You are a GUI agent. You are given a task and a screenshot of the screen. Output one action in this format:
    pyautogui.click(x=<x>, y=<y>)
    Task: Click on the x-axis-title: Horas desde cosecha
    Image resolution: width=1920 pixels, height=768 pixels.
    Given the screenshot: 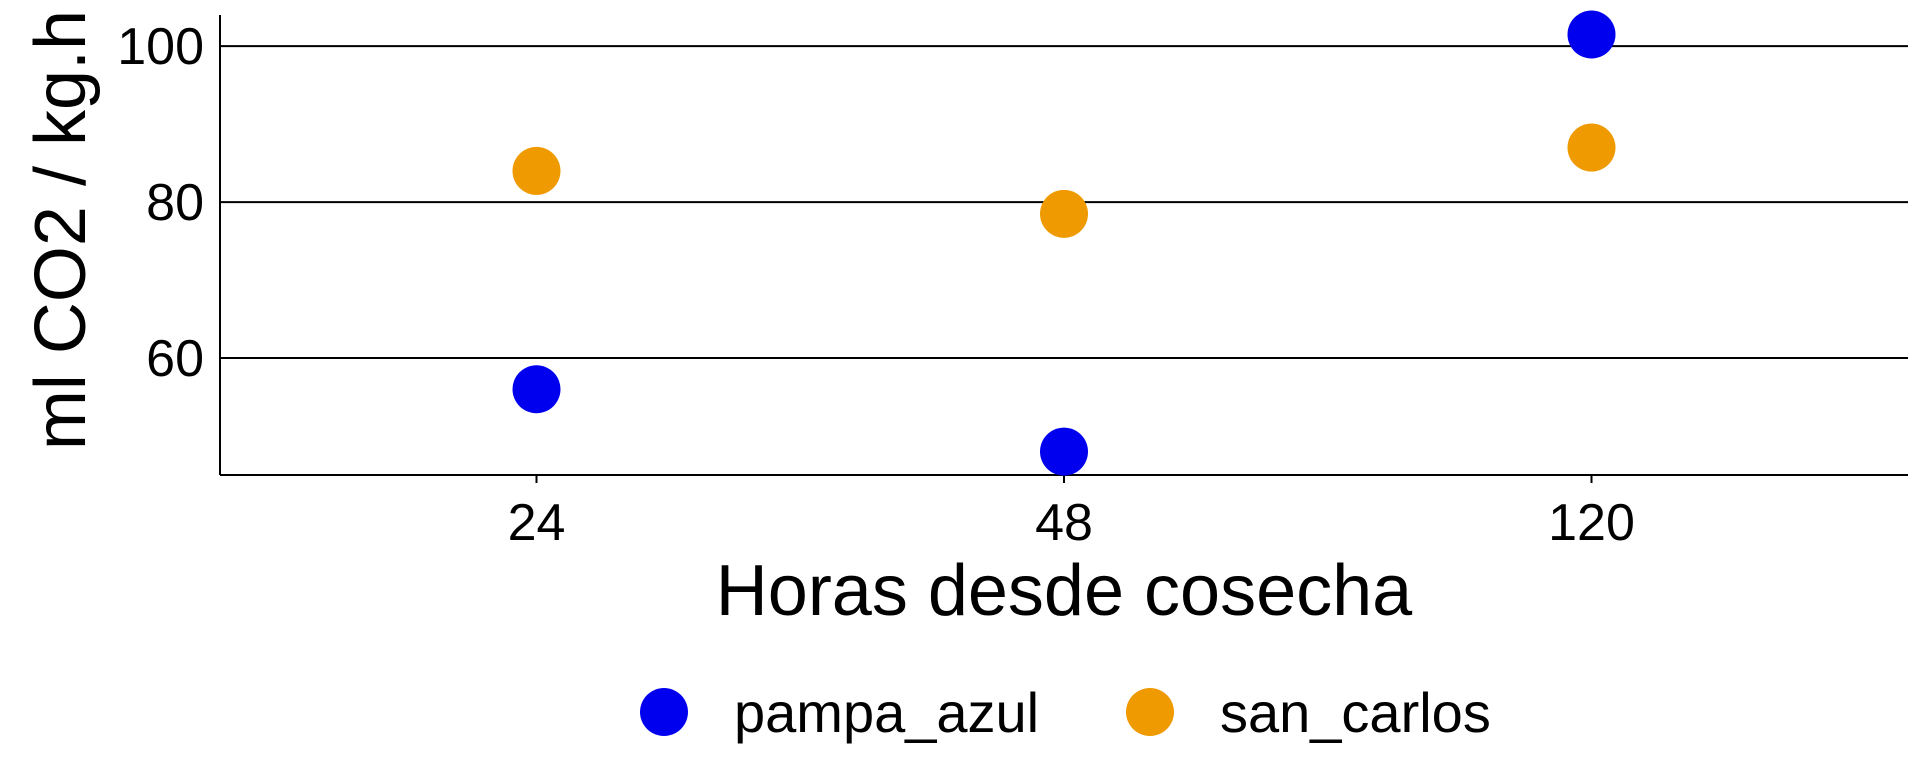 What is the action you would take?
    pyautogui.click(x=1064, y=591)
    